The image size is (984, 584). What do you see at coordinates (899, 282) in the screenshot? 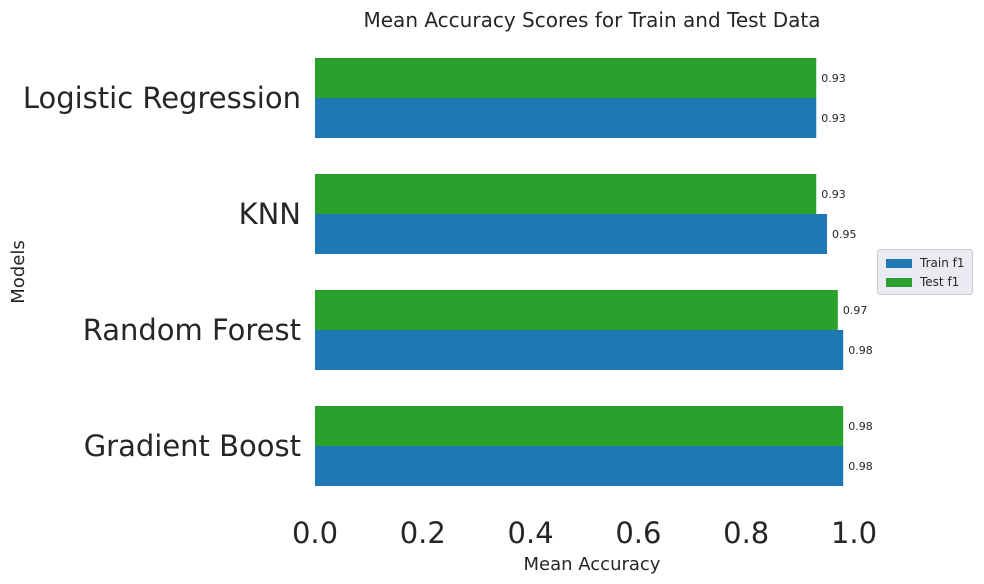
I see `legend-swatch-test` at bounding box center [899, 282].